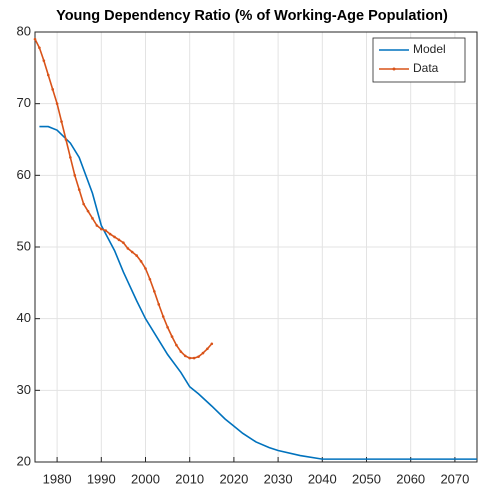 The height and width of the screenshot is (501, 480). I want to click on x-tick-label: 2030, so click(278, 478).